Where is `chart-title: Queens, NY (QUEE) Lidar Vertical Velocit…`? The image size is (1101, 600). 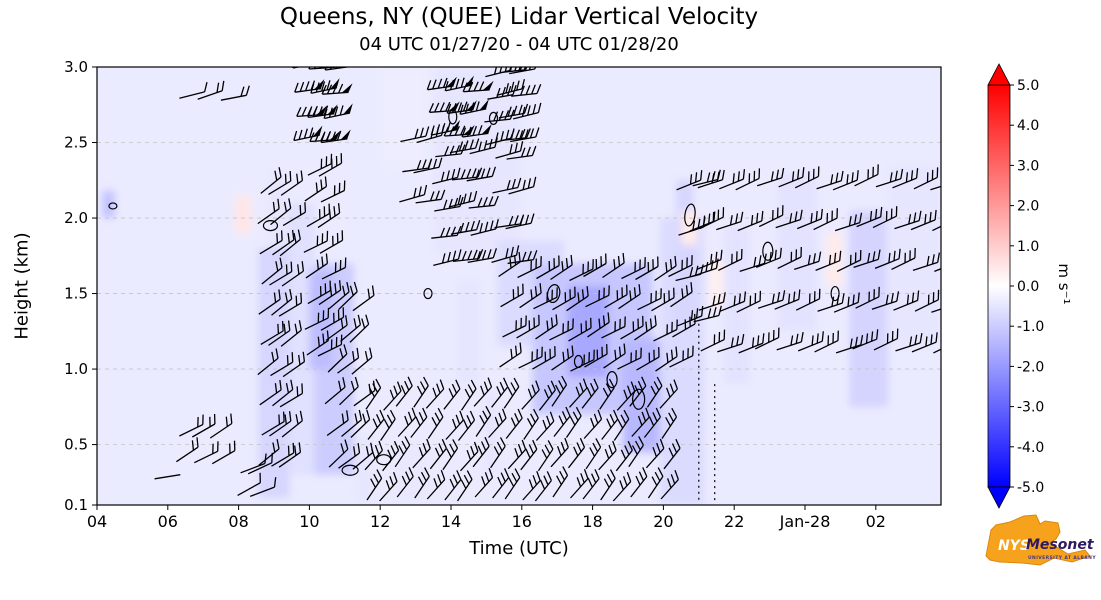
chart-title: Queens, NY (QUEE) Lidar Vertical Velocit… is located at coordinates (519, 17).